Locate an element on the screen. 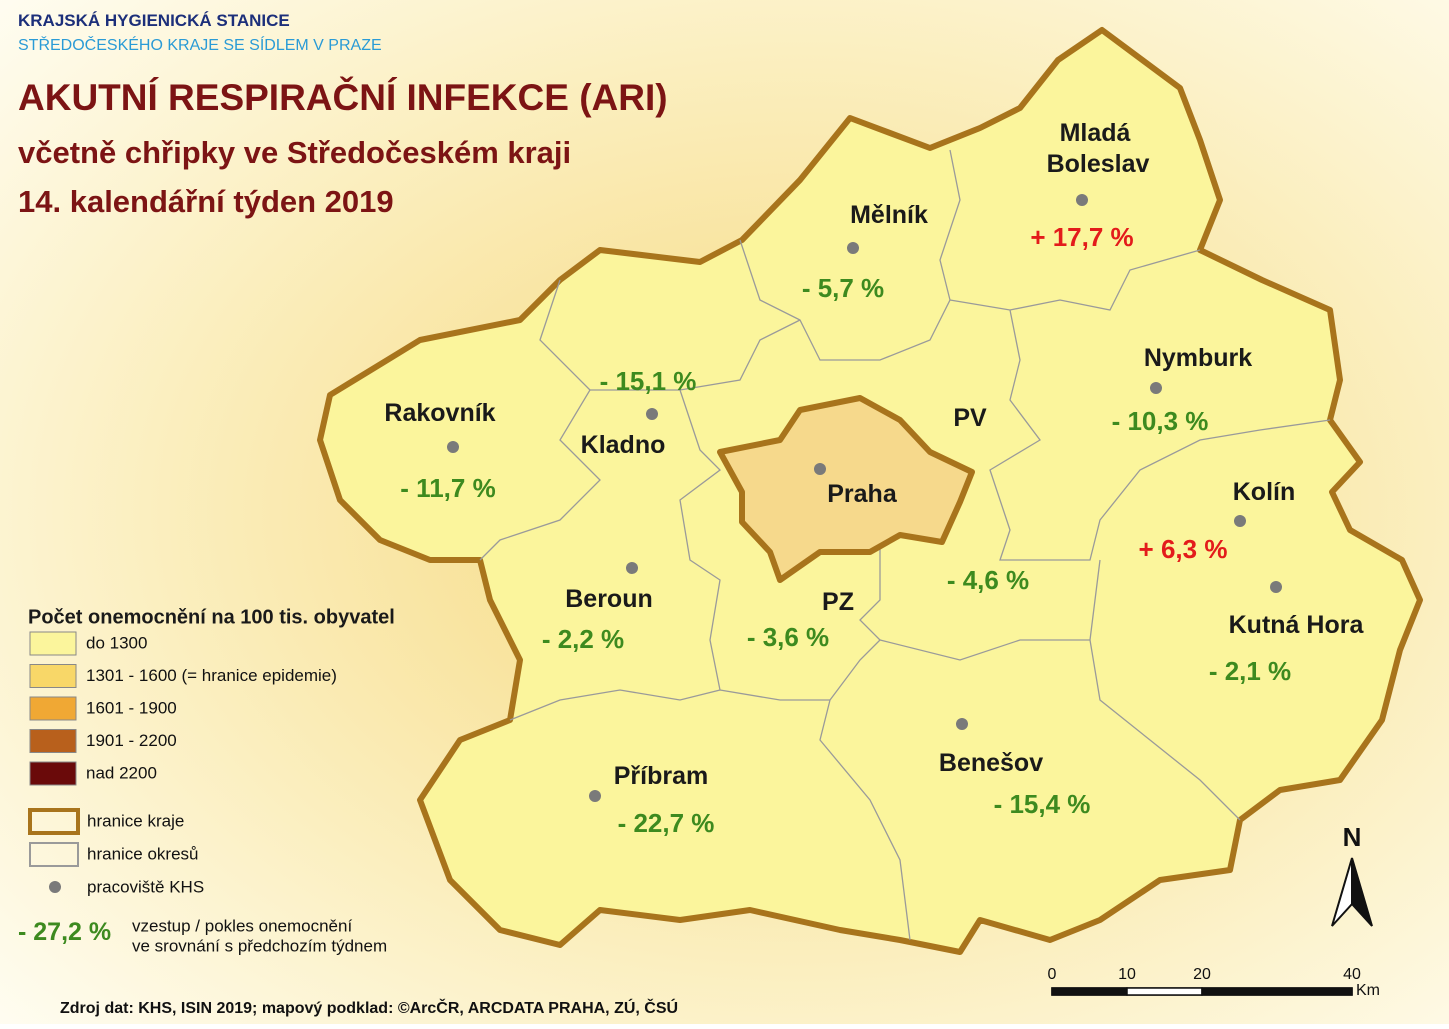  district-name: Mladá is located at coordinates (1095, 133).